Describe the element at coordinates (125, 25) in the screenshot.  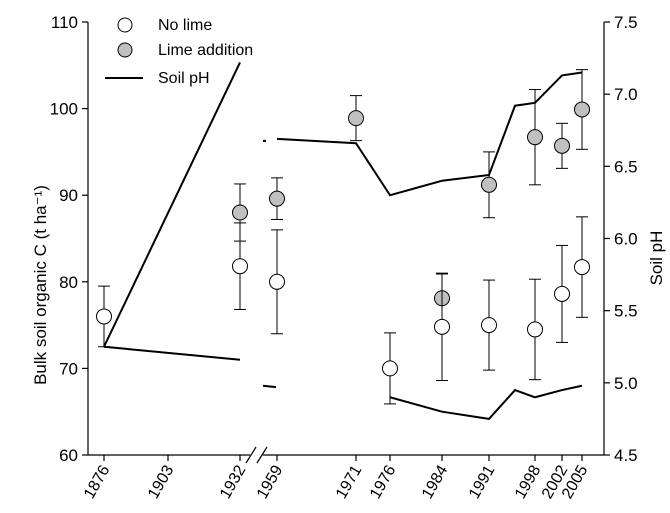
I see `legend-marker-no-lime` at that location.